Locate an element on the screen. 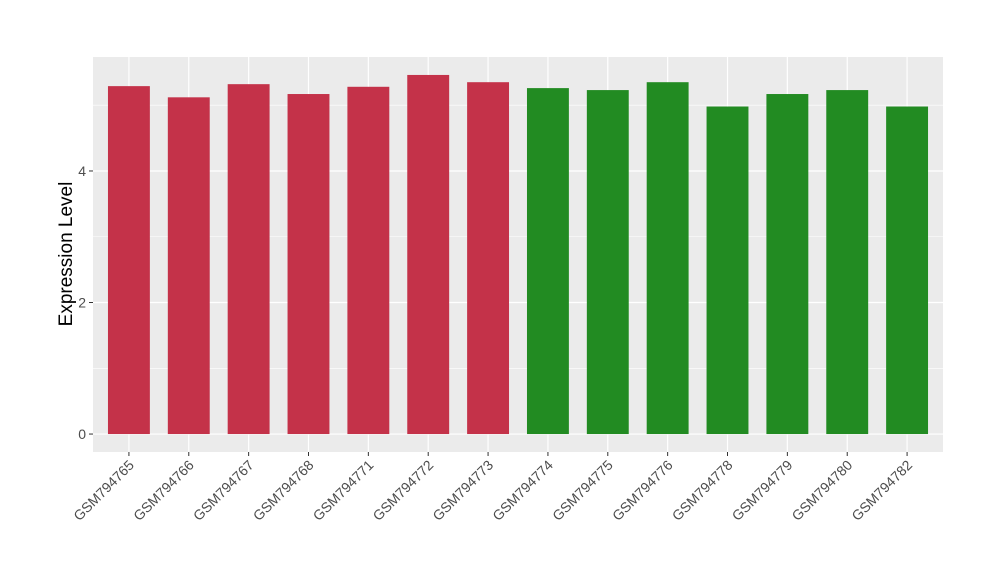  bar-GSM794778 is located at coordinates (727, 270).